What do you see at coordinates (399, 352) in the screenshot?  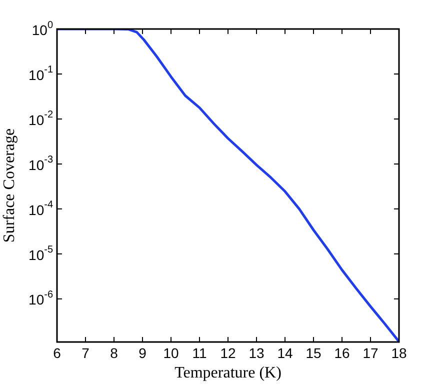 I see `x-tick-label: 18` at bounding box center [399, 352].